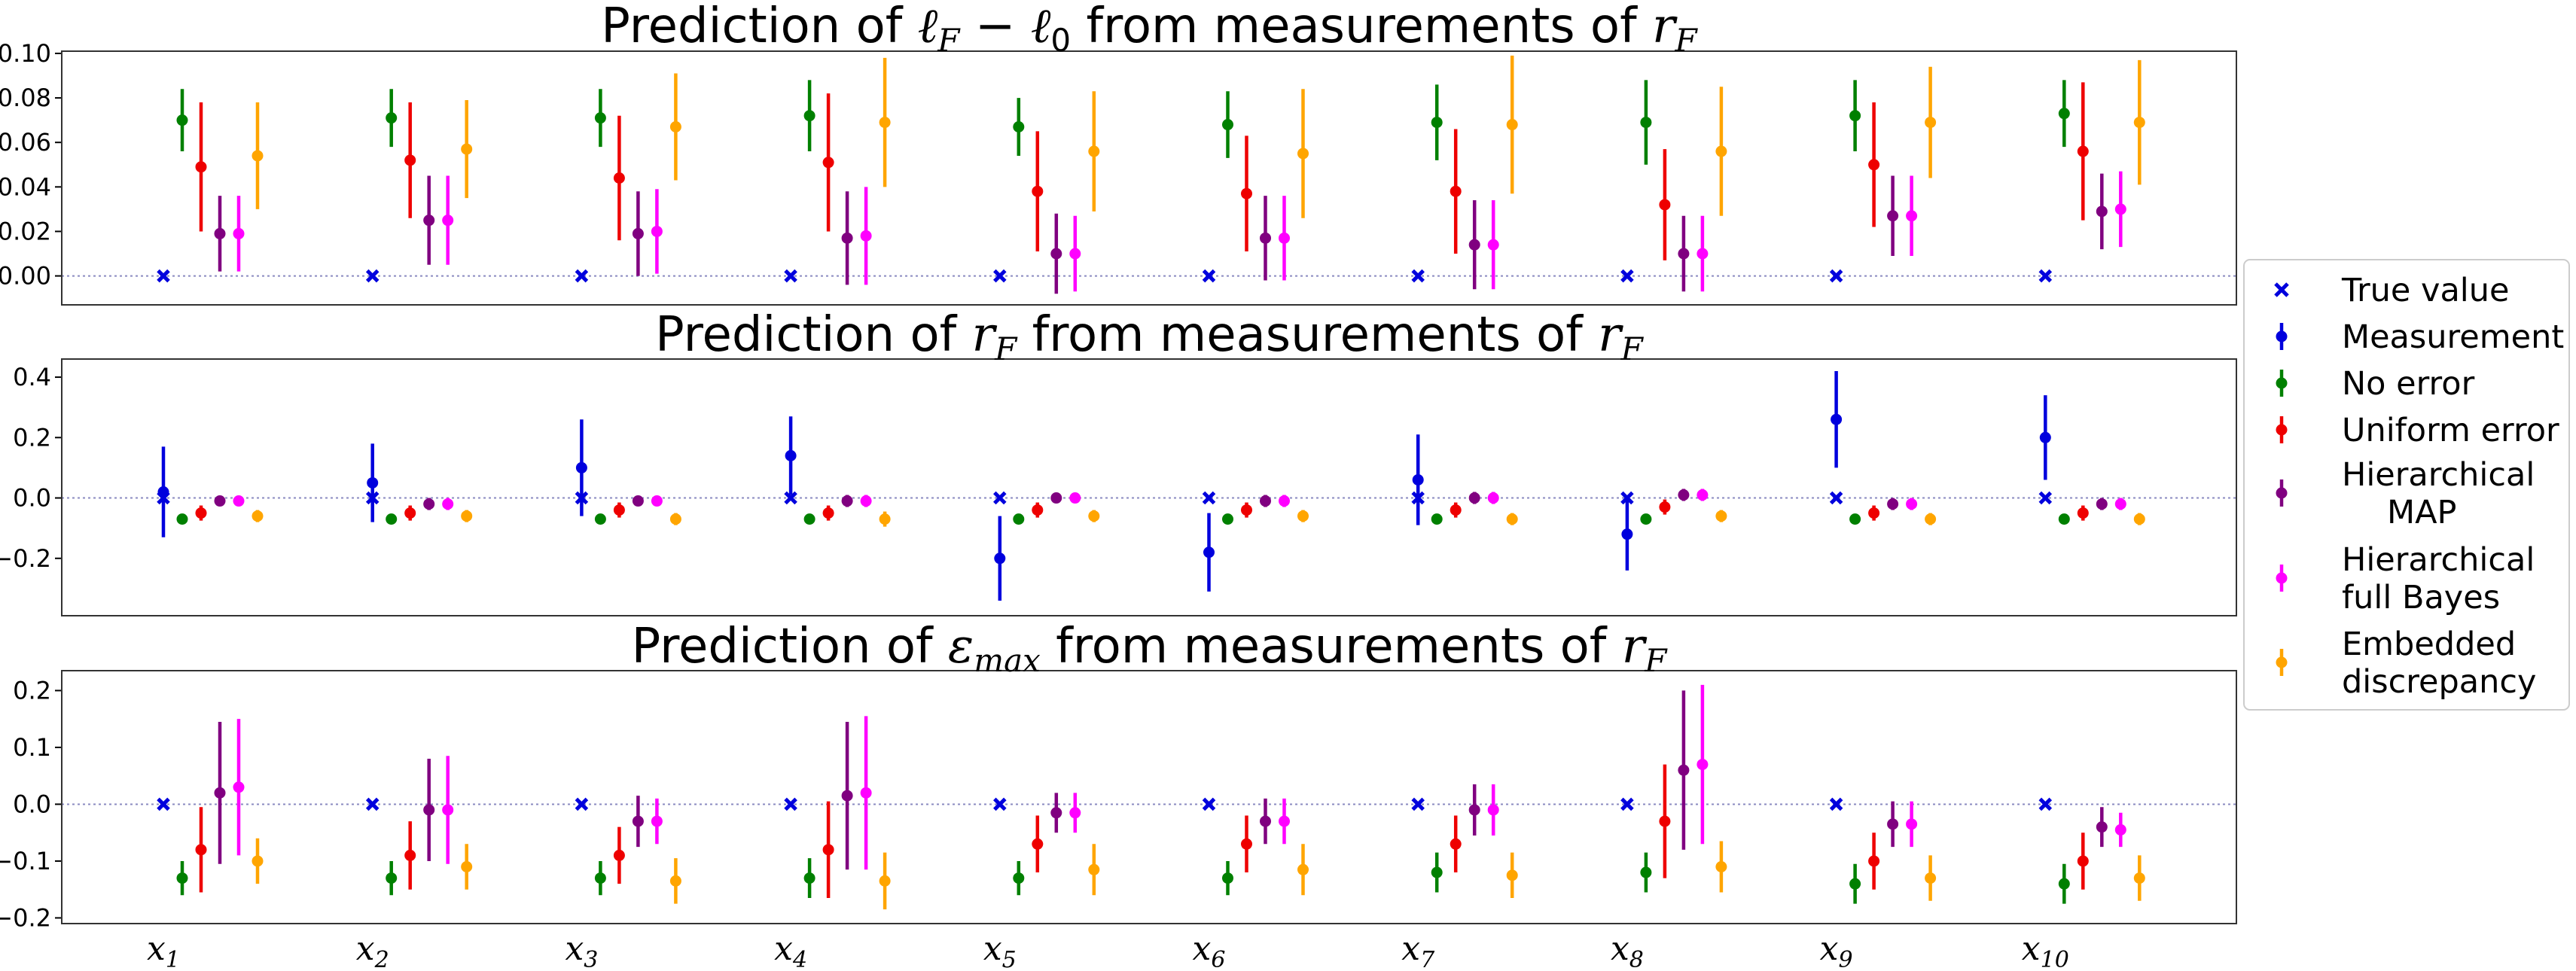  I want to click on y-tick-label: 0.0, so click(32, 498).